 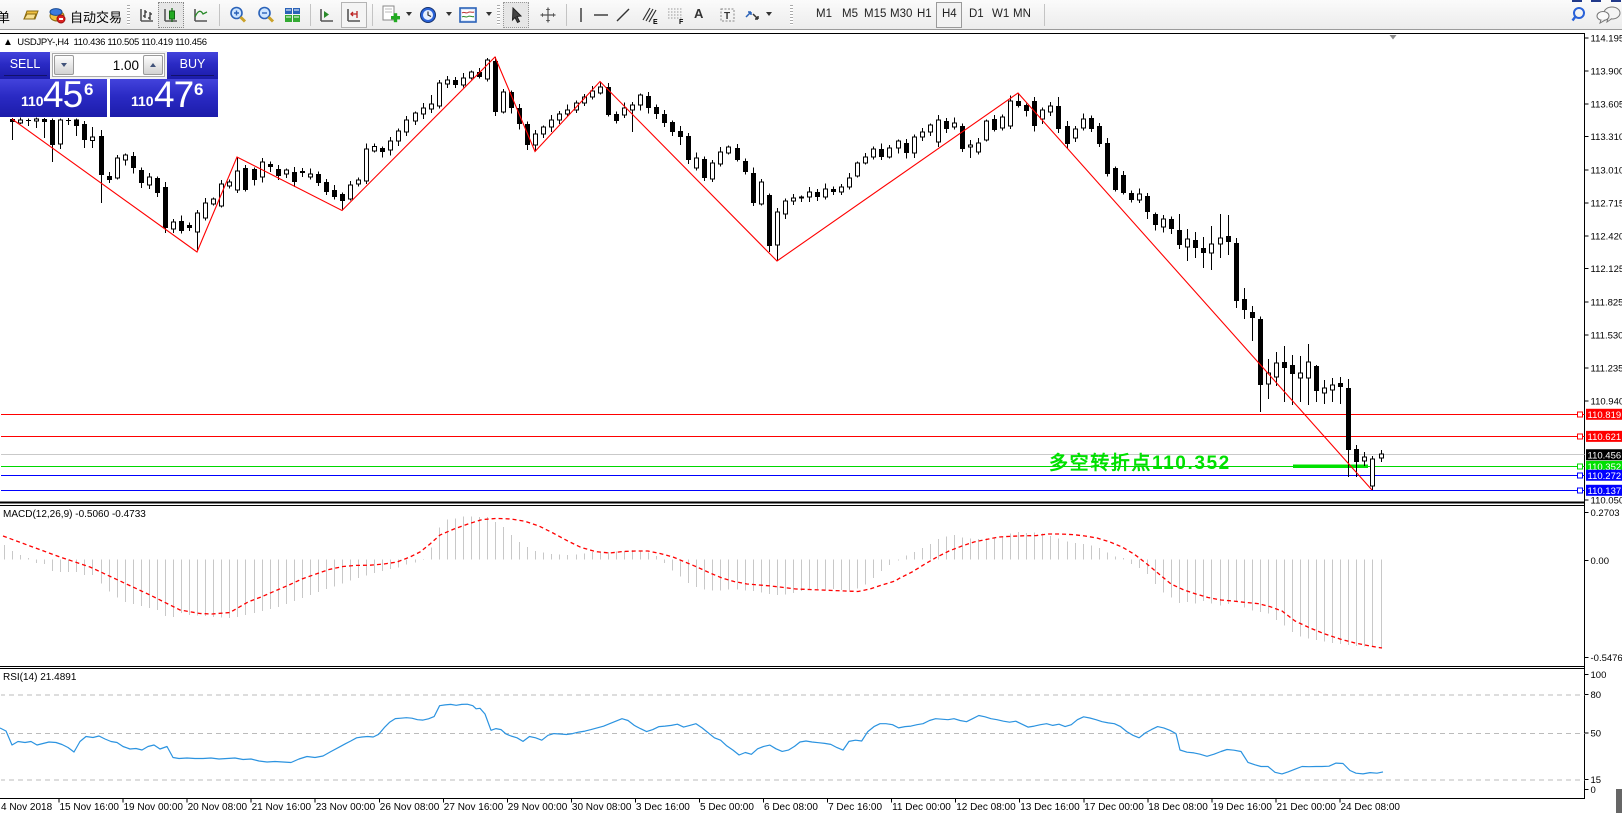 I want to click on svg-text: 15 Nov 16:00, so click(x=90, y=807).